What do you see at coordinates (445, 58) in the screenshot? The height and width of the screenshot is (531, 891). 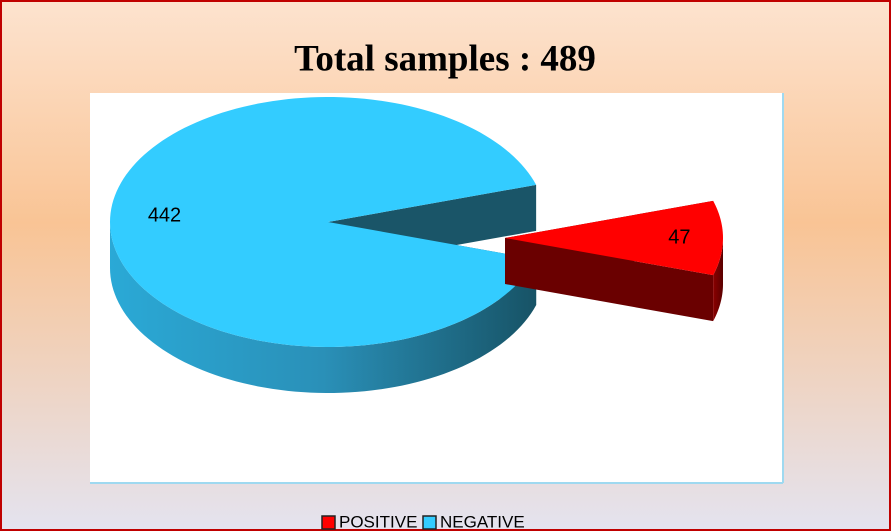 I see `chart-title: Total samples : 489` at bounding box center [445, 58].